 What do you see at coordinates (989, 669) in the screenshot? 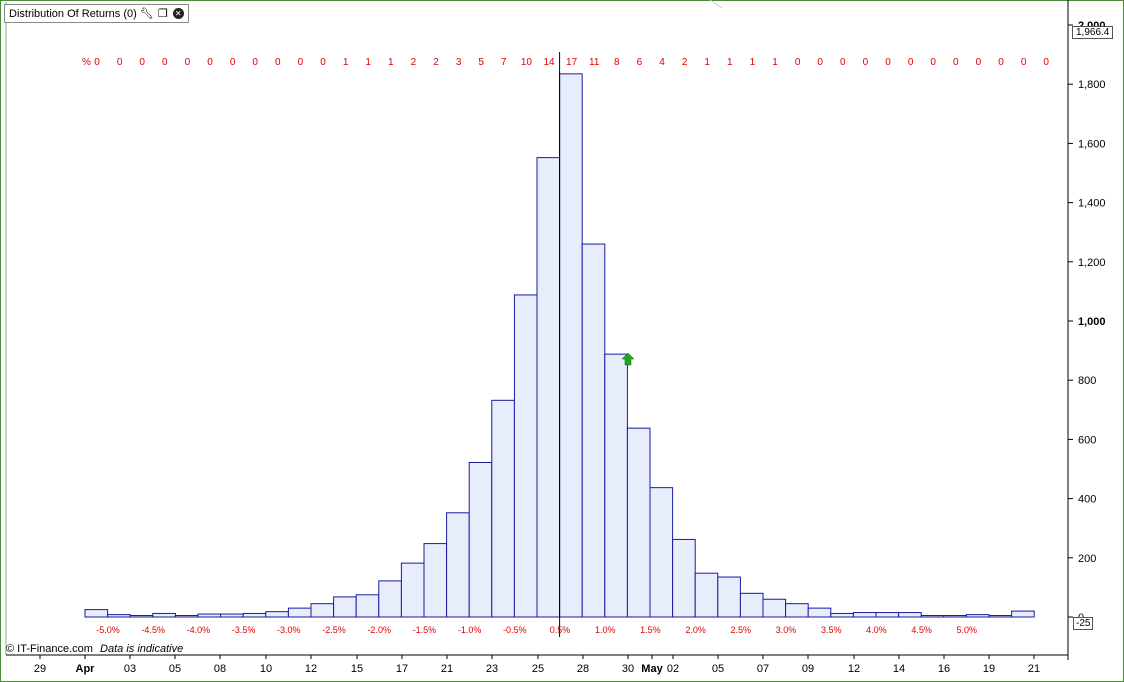
I see `date-label: 19` at bounding box center [989, 669].